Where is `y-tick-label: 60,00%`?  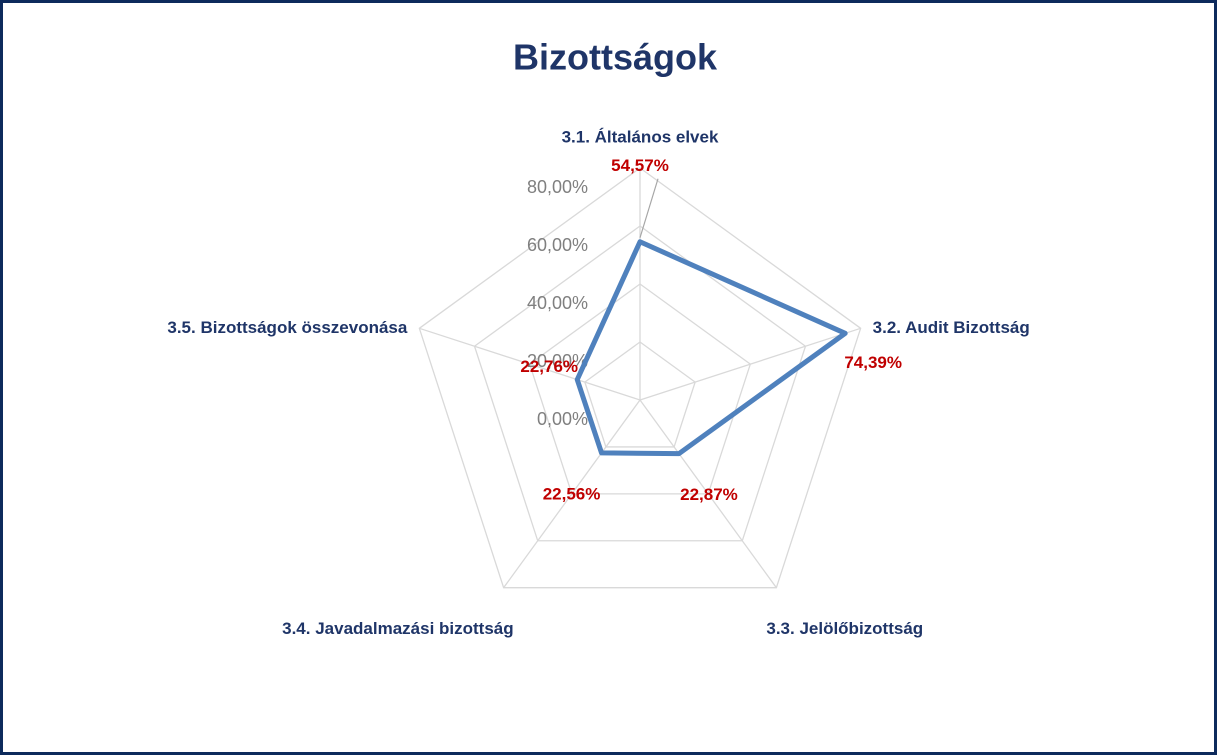 y-tick-label: 60,00% is located at coordinates (557, 245).